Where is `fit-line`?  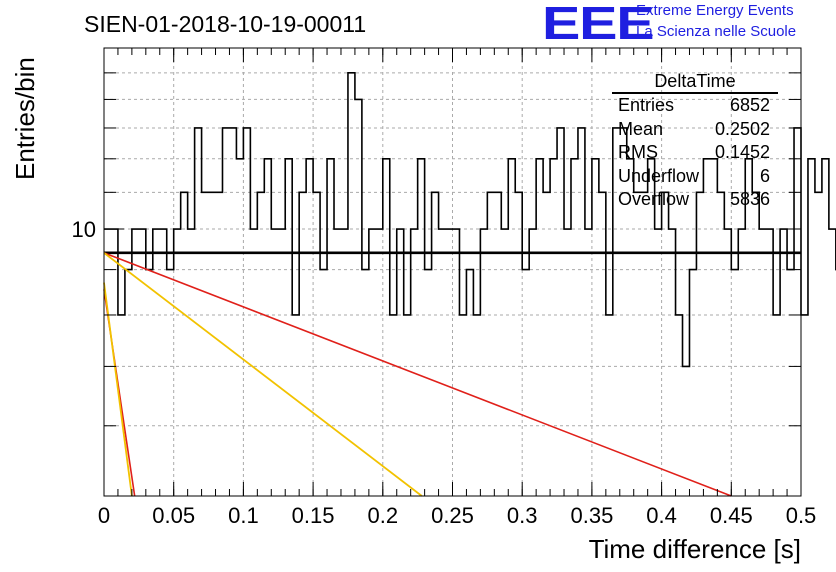 fit-line is located at coordinates (118, 389).